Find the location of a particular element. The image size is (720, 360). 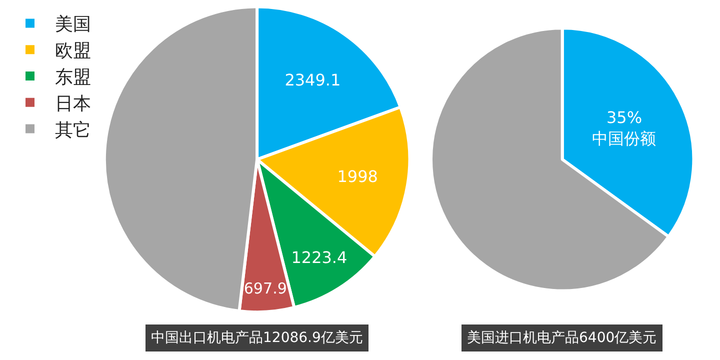

legend-label: 美国 is located at coordinates (73, 25).